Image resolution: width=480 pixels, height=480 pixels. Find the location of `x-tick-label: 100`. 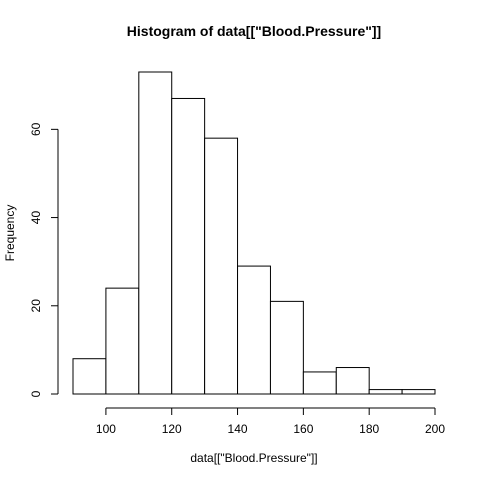

x-tick-label: 100 is located at coordinates (106, 429).